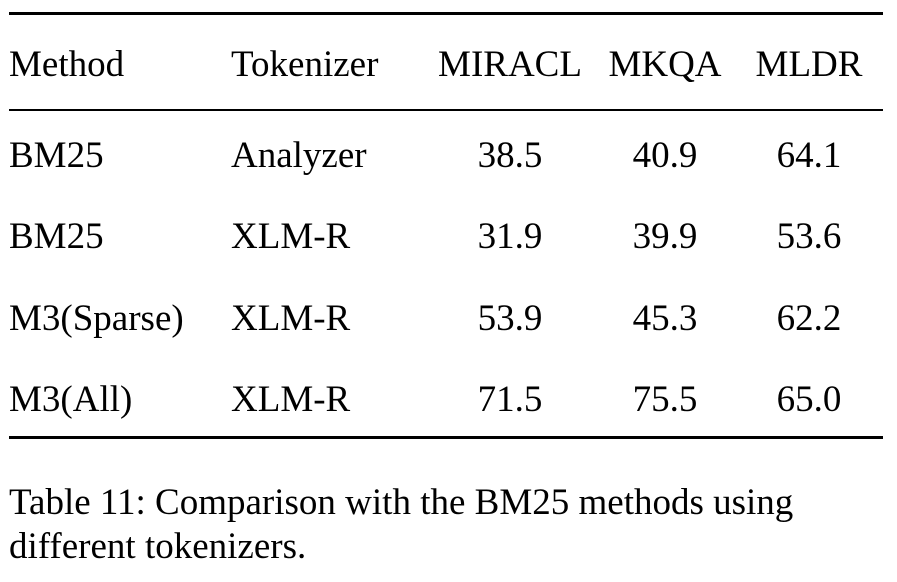 Image resolution: width=897 pixels, height=582 pixels. I want to click on table-row: BM25 Analyzer 38.5 40.9 64.1, so click(446, 151).